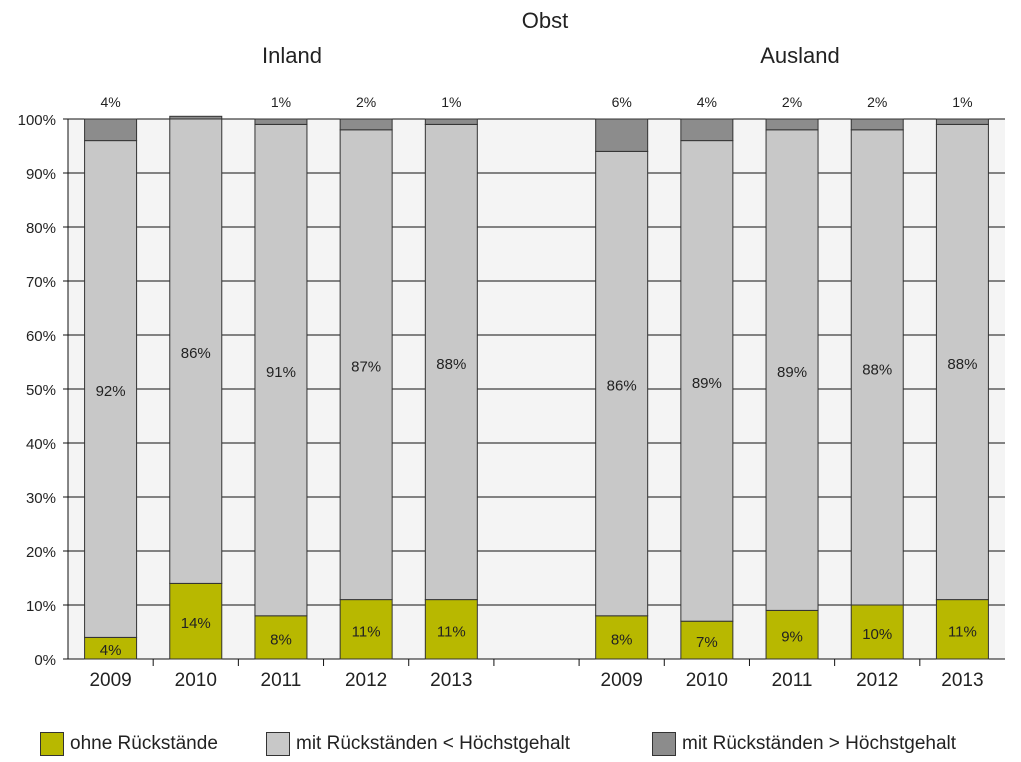  Describe the element at coordinates (366, 367) in the screenshot. I see `data-label: 87%` at that location.